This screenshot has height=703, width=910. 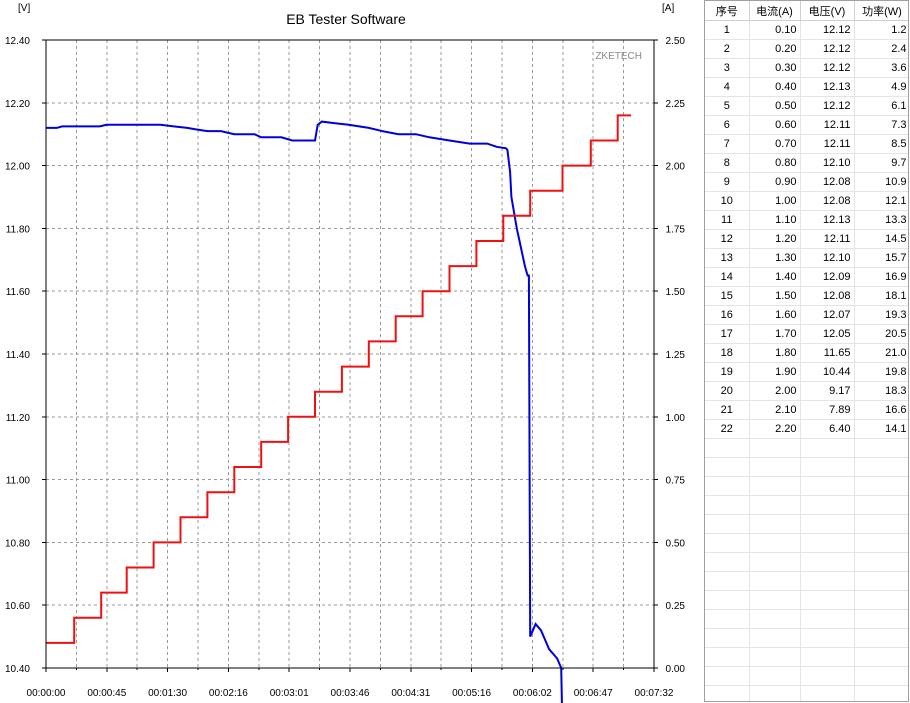 I want to click on cell-index: 11, so click(x=727, y=220).